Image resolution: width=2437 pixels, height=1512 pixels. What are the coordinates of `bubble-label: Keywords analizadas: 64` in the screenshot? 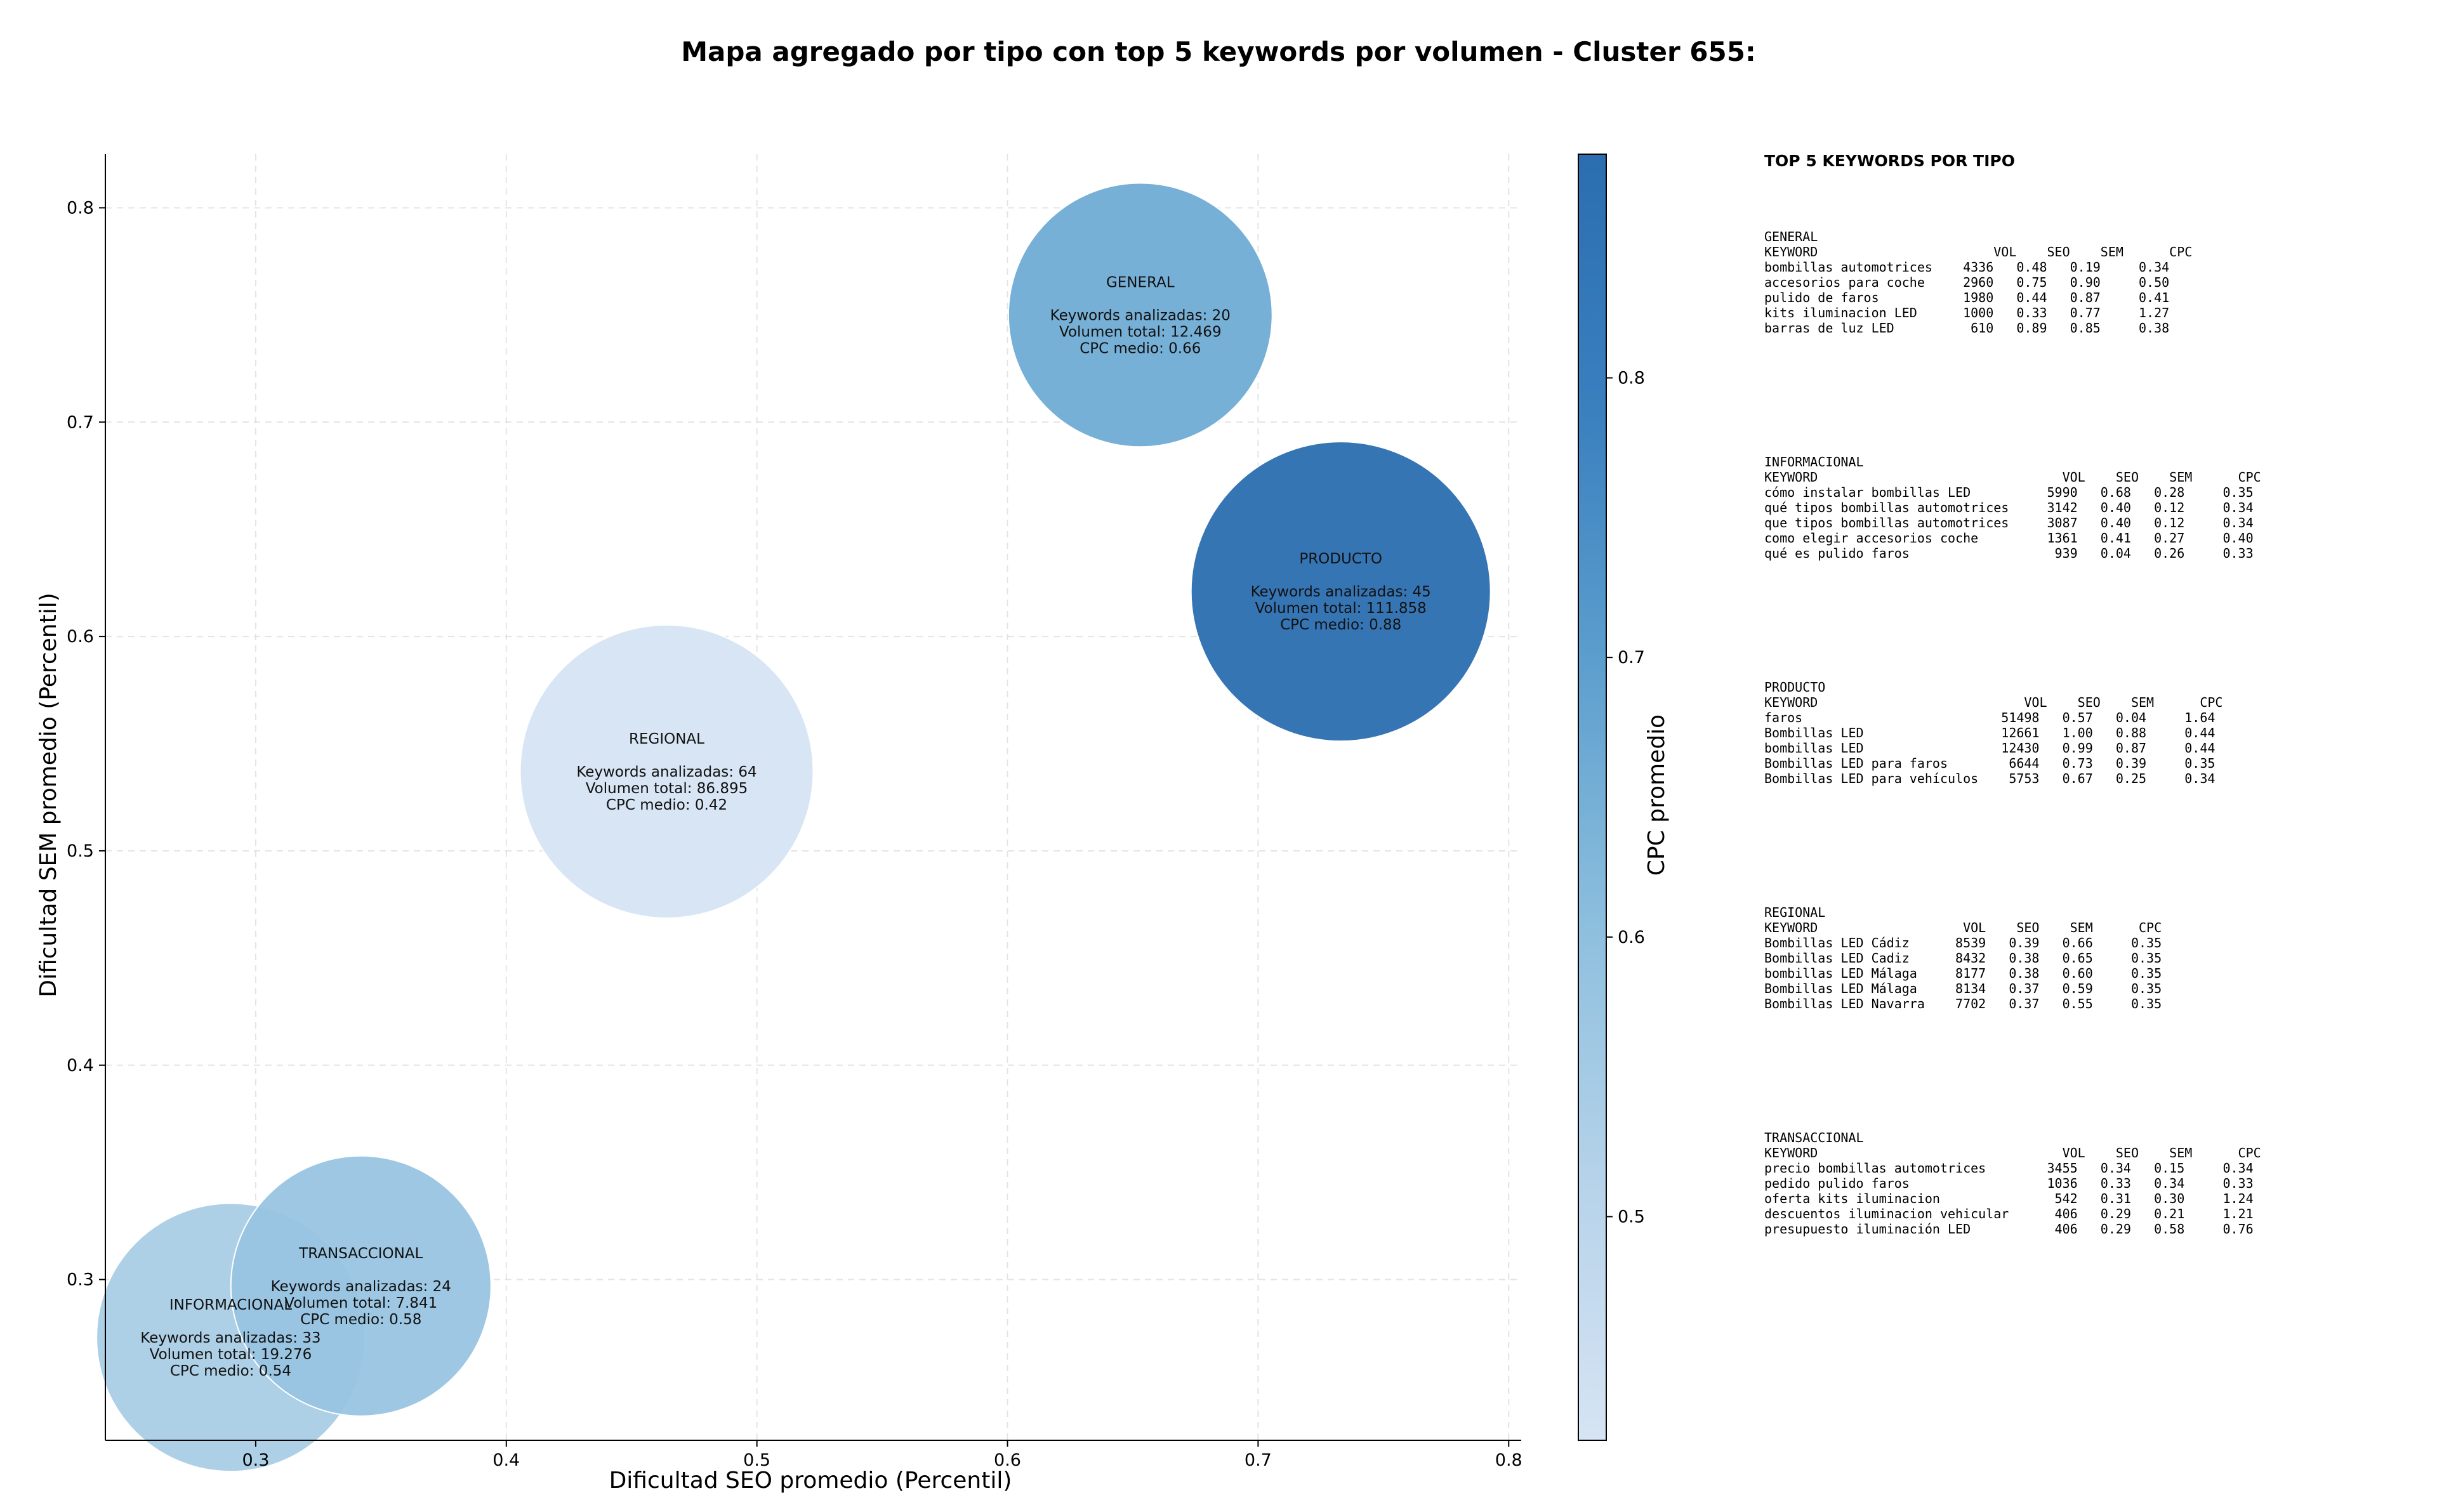 It's located at (666, 772).